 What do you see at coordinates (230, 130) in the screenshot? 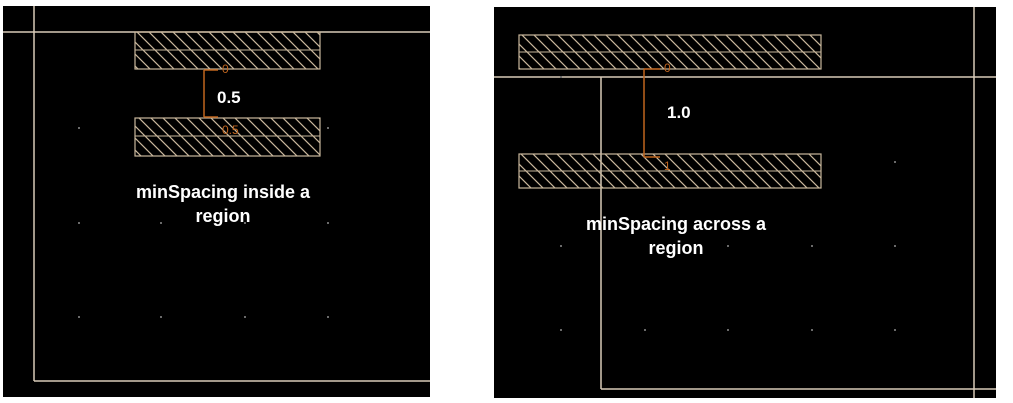
I see `left-ruler-bottom-label: 0.5` at bounding box center [230, 130].